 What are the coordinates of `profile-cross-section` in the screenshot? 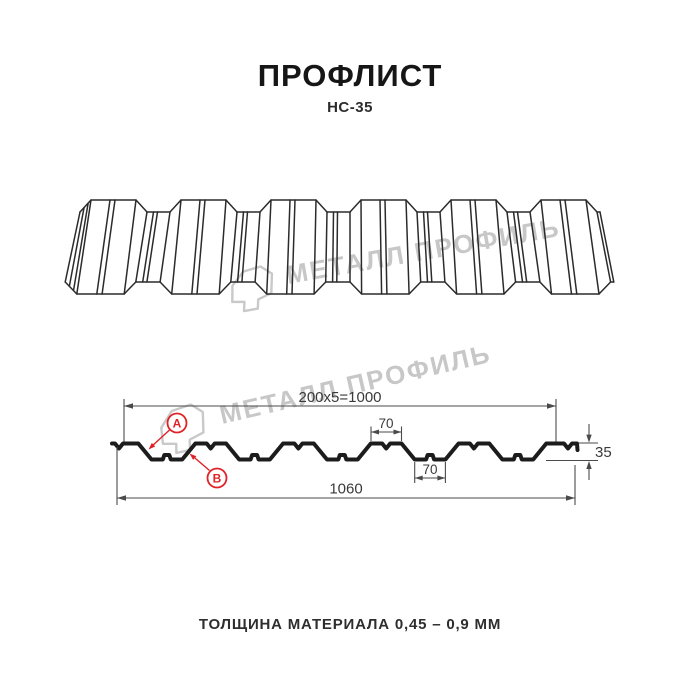 It's located at (345, 451).